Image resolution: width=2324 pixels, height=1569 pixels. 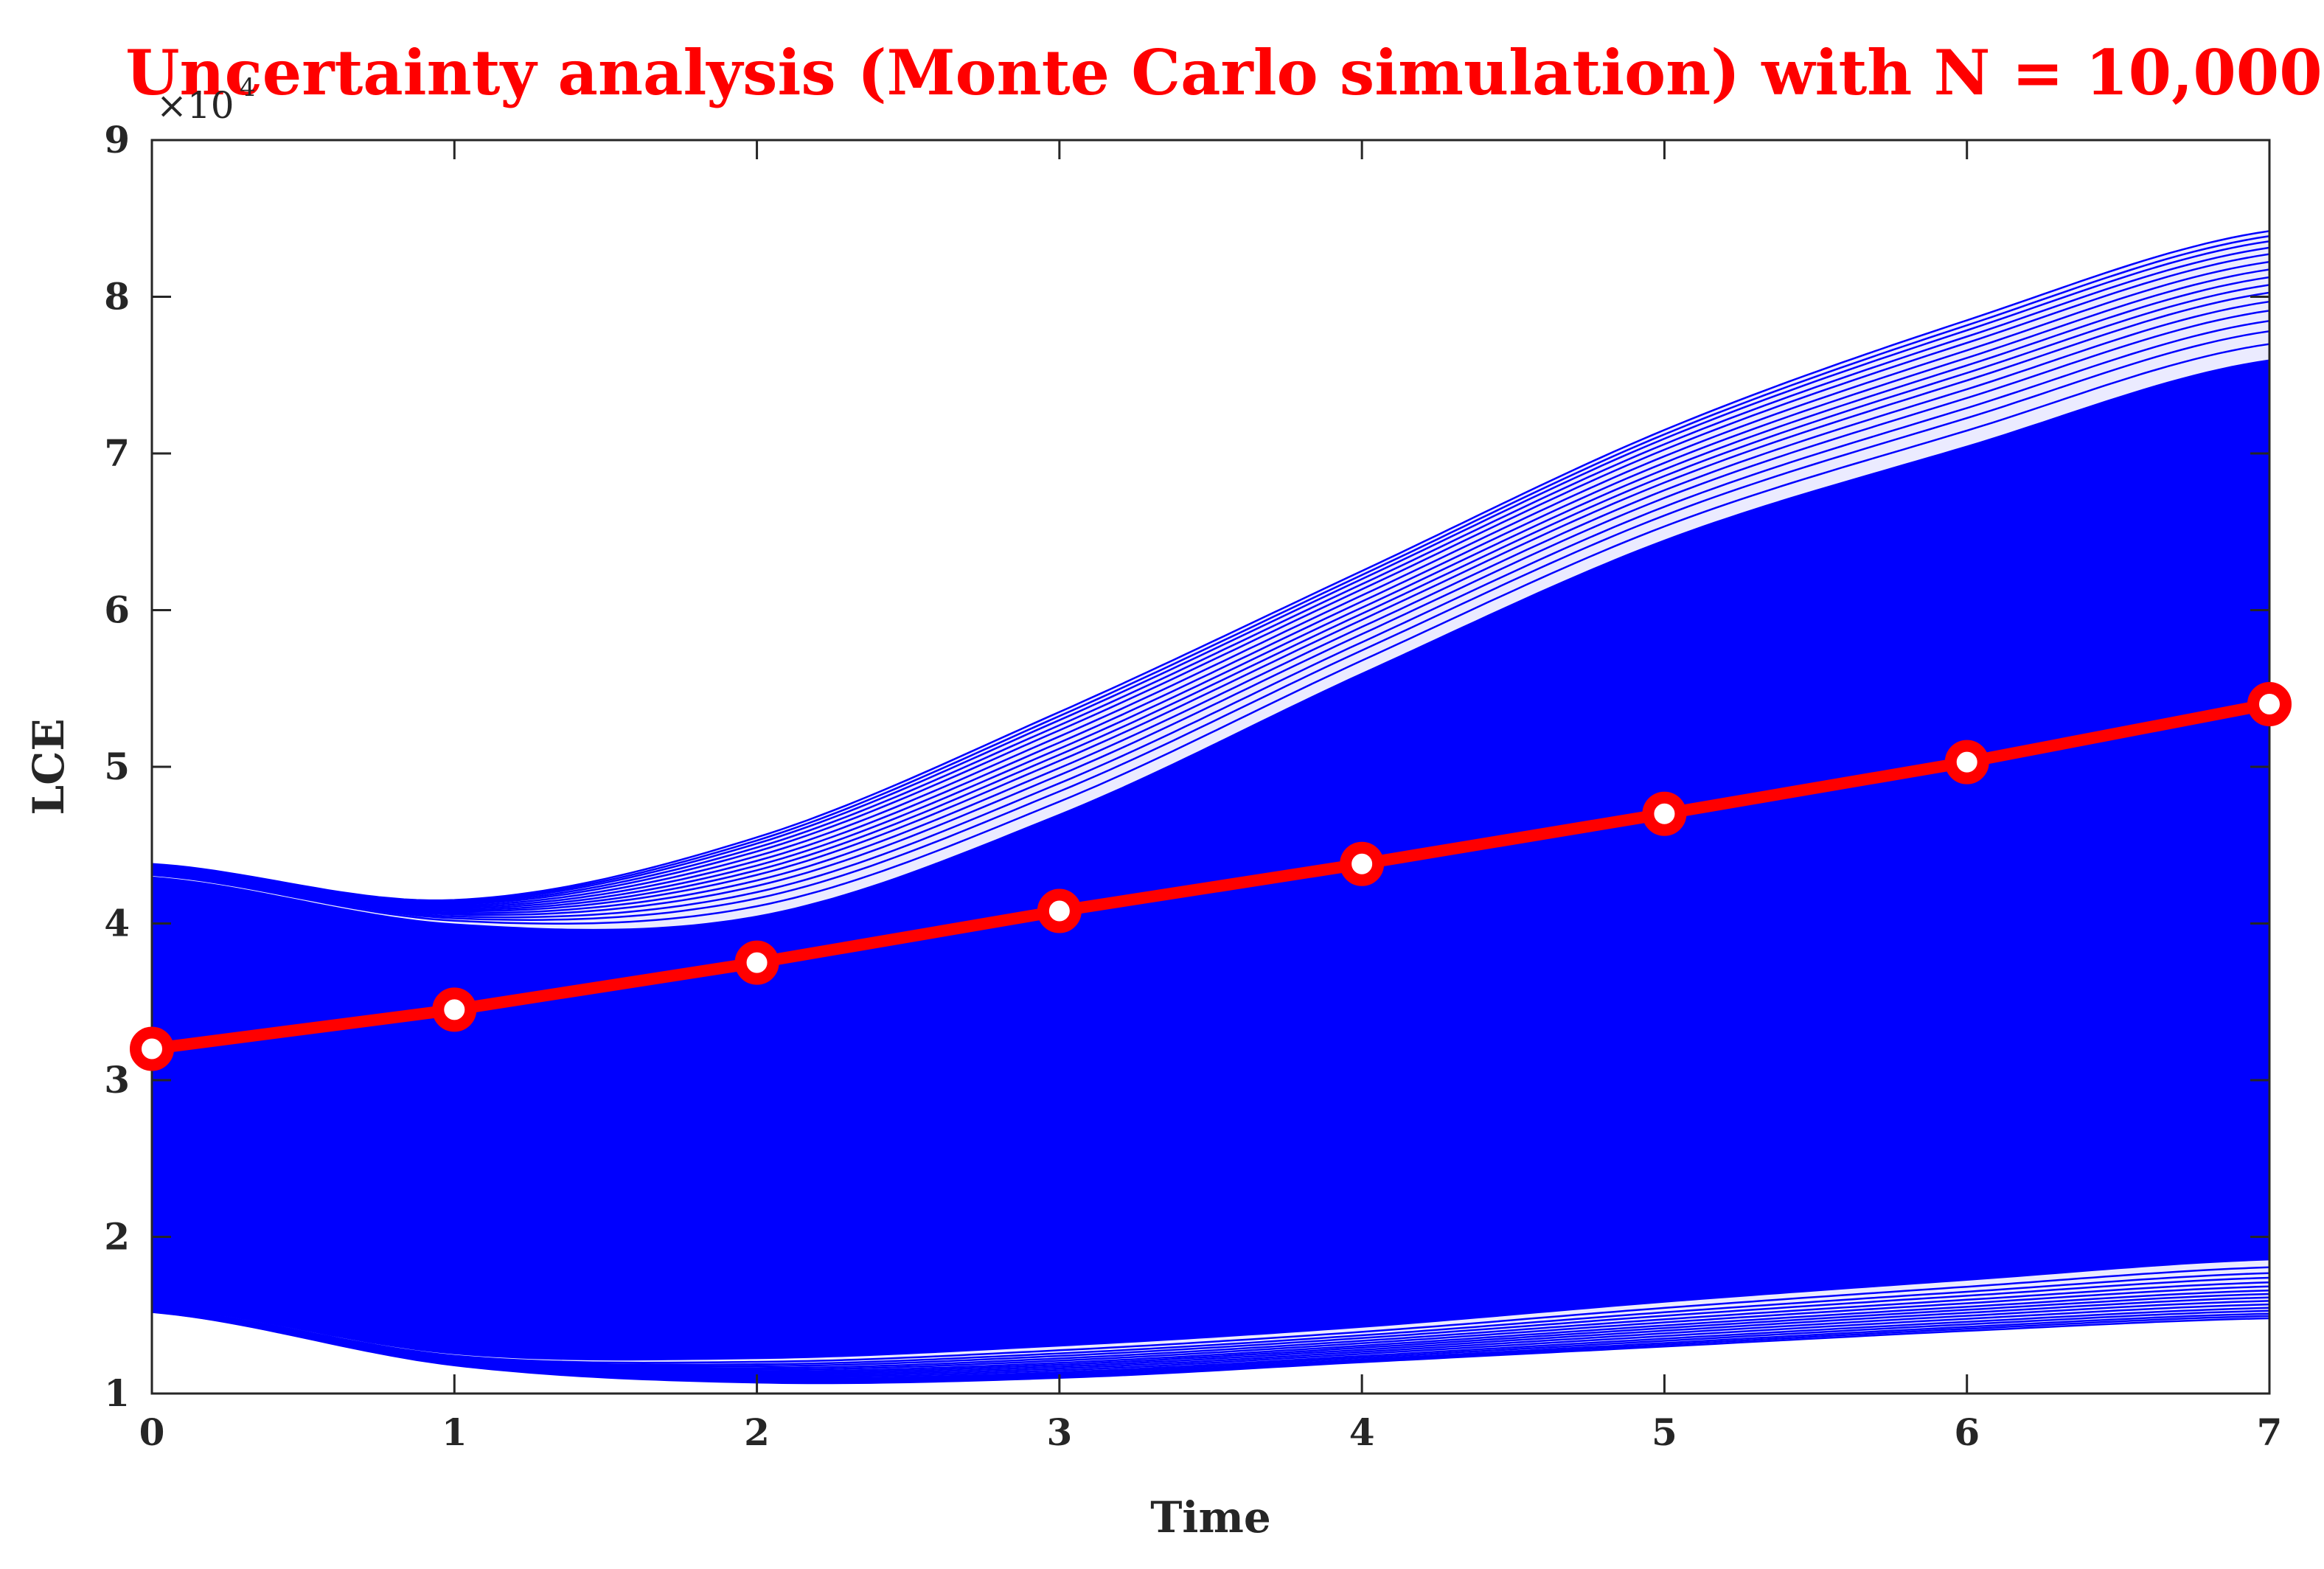 What do you see at coordinates (1665, 1432) in the screenshot?
I see `x-tick-label: 5` at bounding box center [1665, 1432].